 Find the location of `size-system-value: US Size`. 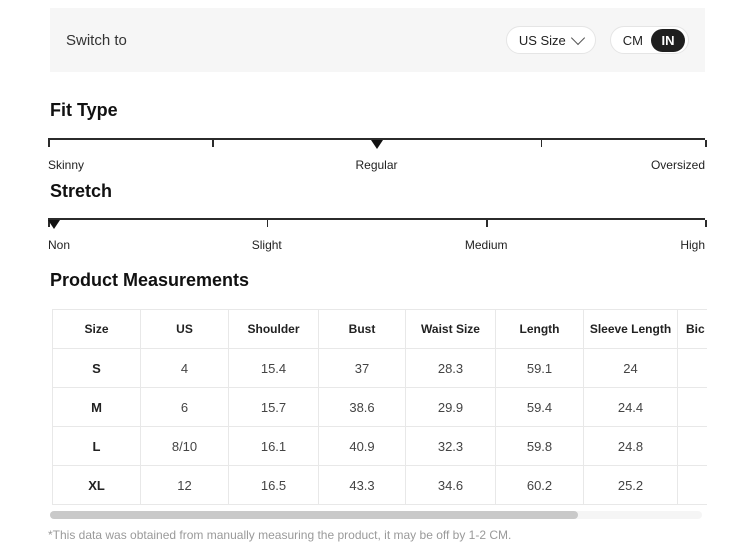

size-system-value: US Size is located at coordinates (542, 40).